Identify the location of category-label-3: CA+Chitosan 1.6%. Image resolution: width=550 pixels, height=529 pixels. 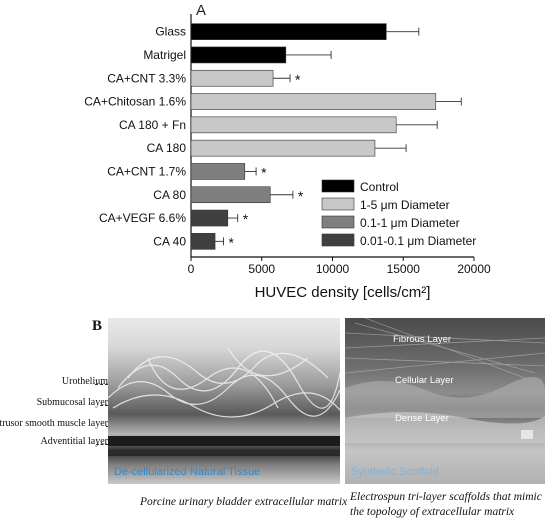
(135, 102).